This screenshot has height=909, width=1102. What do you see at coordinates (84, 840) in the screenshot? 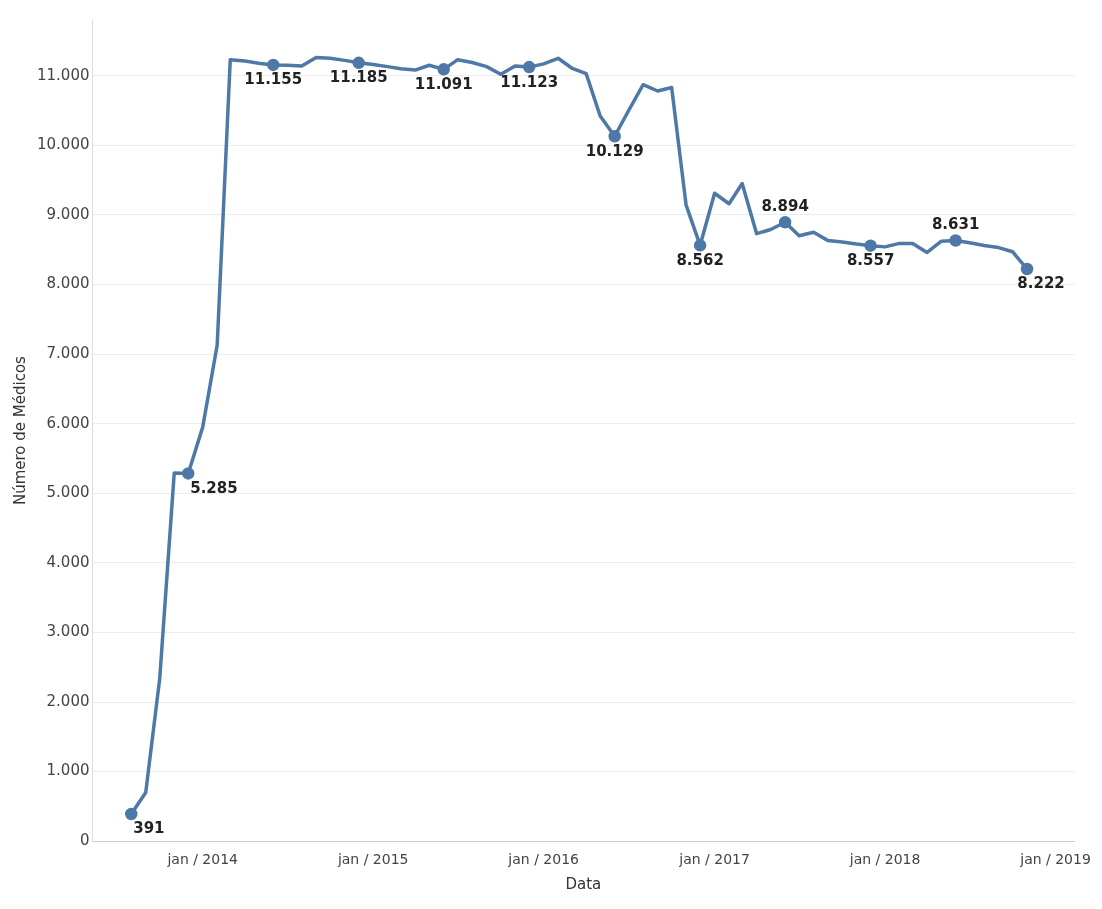
I see `y-tick-label: 0` at bounding box center [84, 840].